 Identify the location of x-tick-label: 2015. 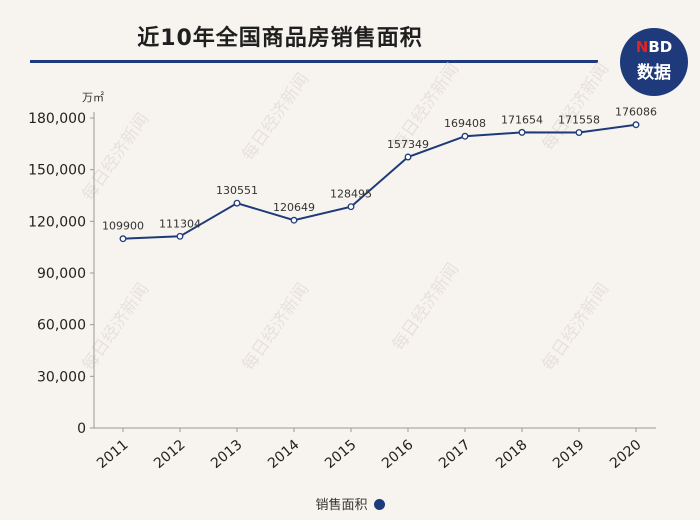
(341, 454).